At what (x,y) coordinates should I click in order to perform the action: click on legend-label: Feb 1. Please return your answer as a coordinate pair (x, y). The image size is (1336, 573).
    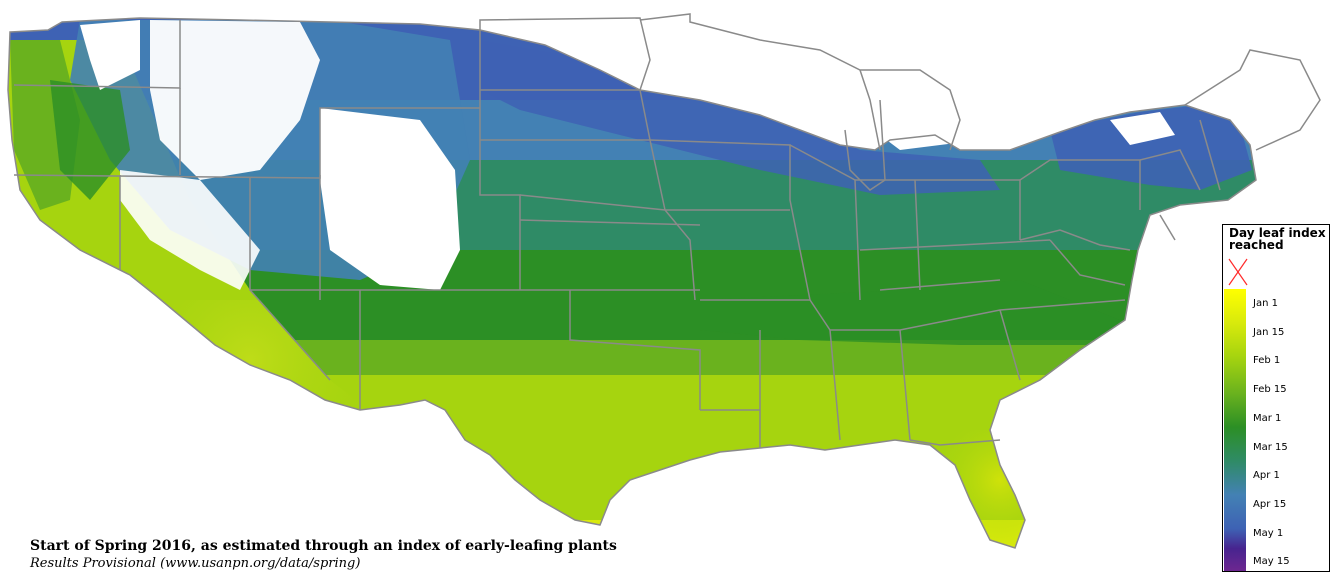
    Looking at the image, I should click on (1267, 361).